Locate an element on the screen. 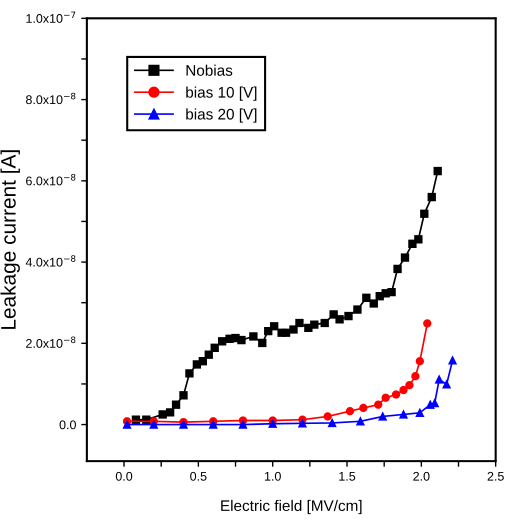 This screenshot has height=524, width=511. x-tick-label: 2.0 is located at coordinates (421, 476).